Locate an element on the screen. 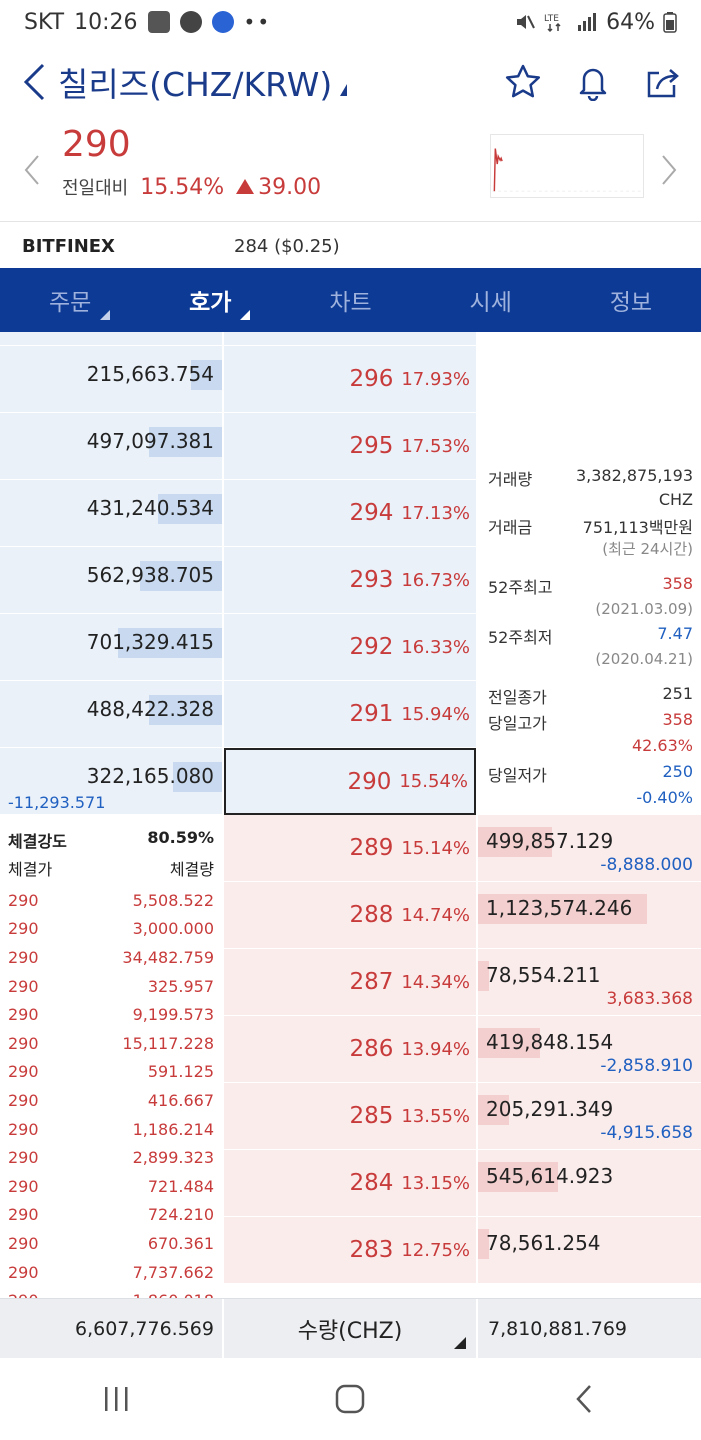 The height and width of the screenshot is (1440, 701). page-title: 칠리즈(CHZ/KRW) is located at coordinates (195, 84).